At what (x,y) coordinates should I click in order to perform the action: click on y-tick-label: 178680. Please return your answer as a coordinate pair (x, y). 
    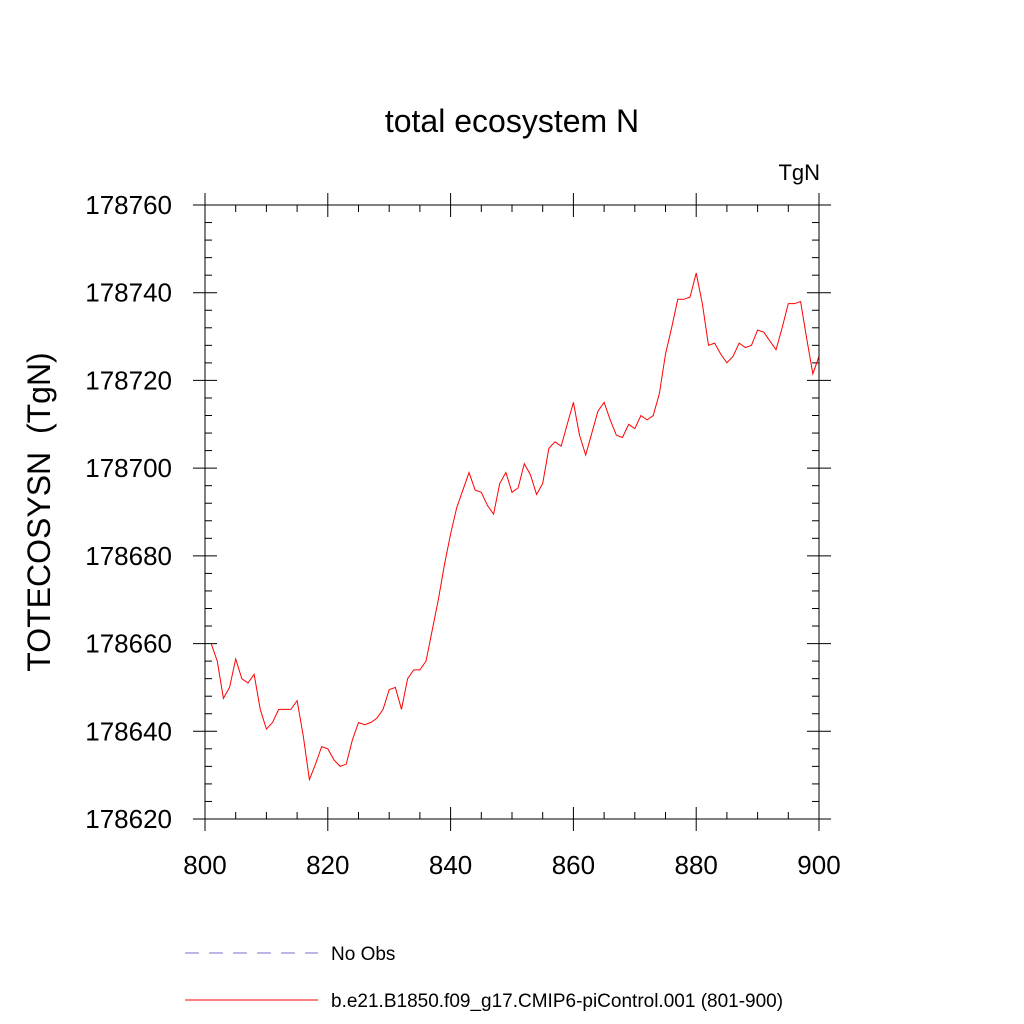
    Looking at the image, I should click on (128, 556).